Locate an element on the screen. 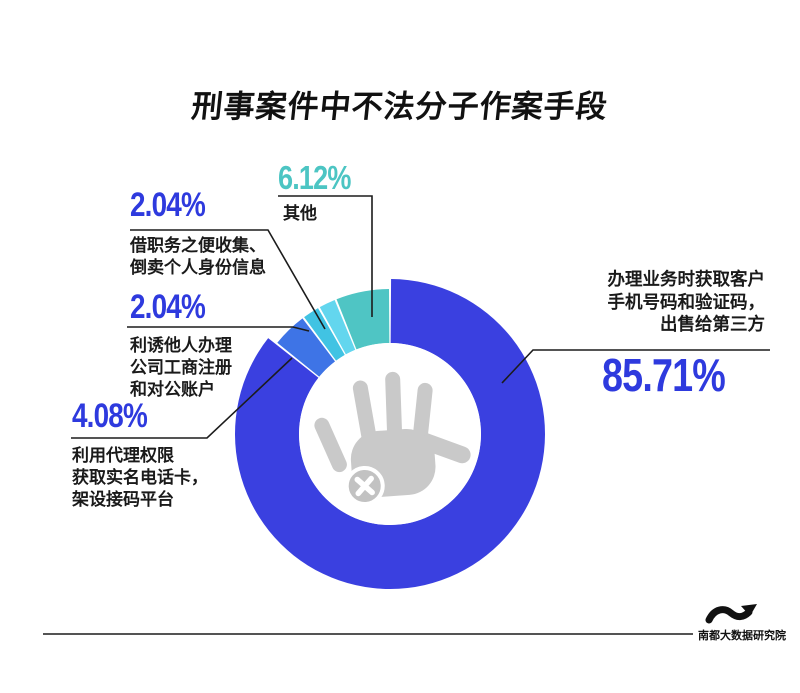 The height and width of the screenshot is (693, 800). donut-hole is located at coordinates (390, 434).